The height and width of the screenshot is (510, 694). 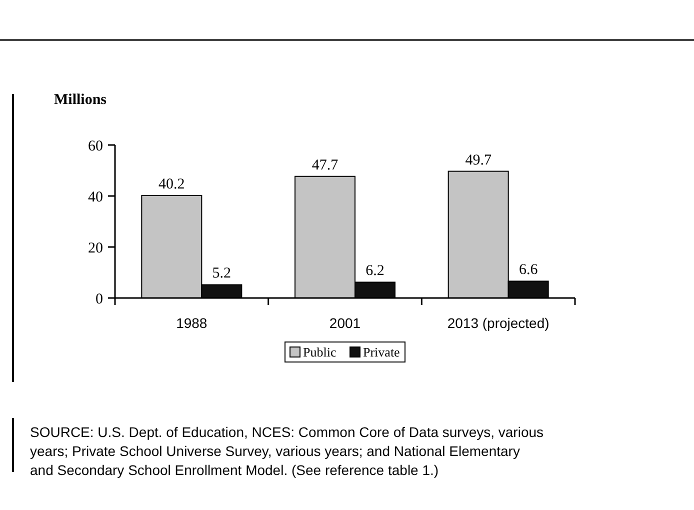 What do you see at coordinates (222, 274) in the screenshot?
I see `data-label: 5.2` at bounding box center [222, 274].